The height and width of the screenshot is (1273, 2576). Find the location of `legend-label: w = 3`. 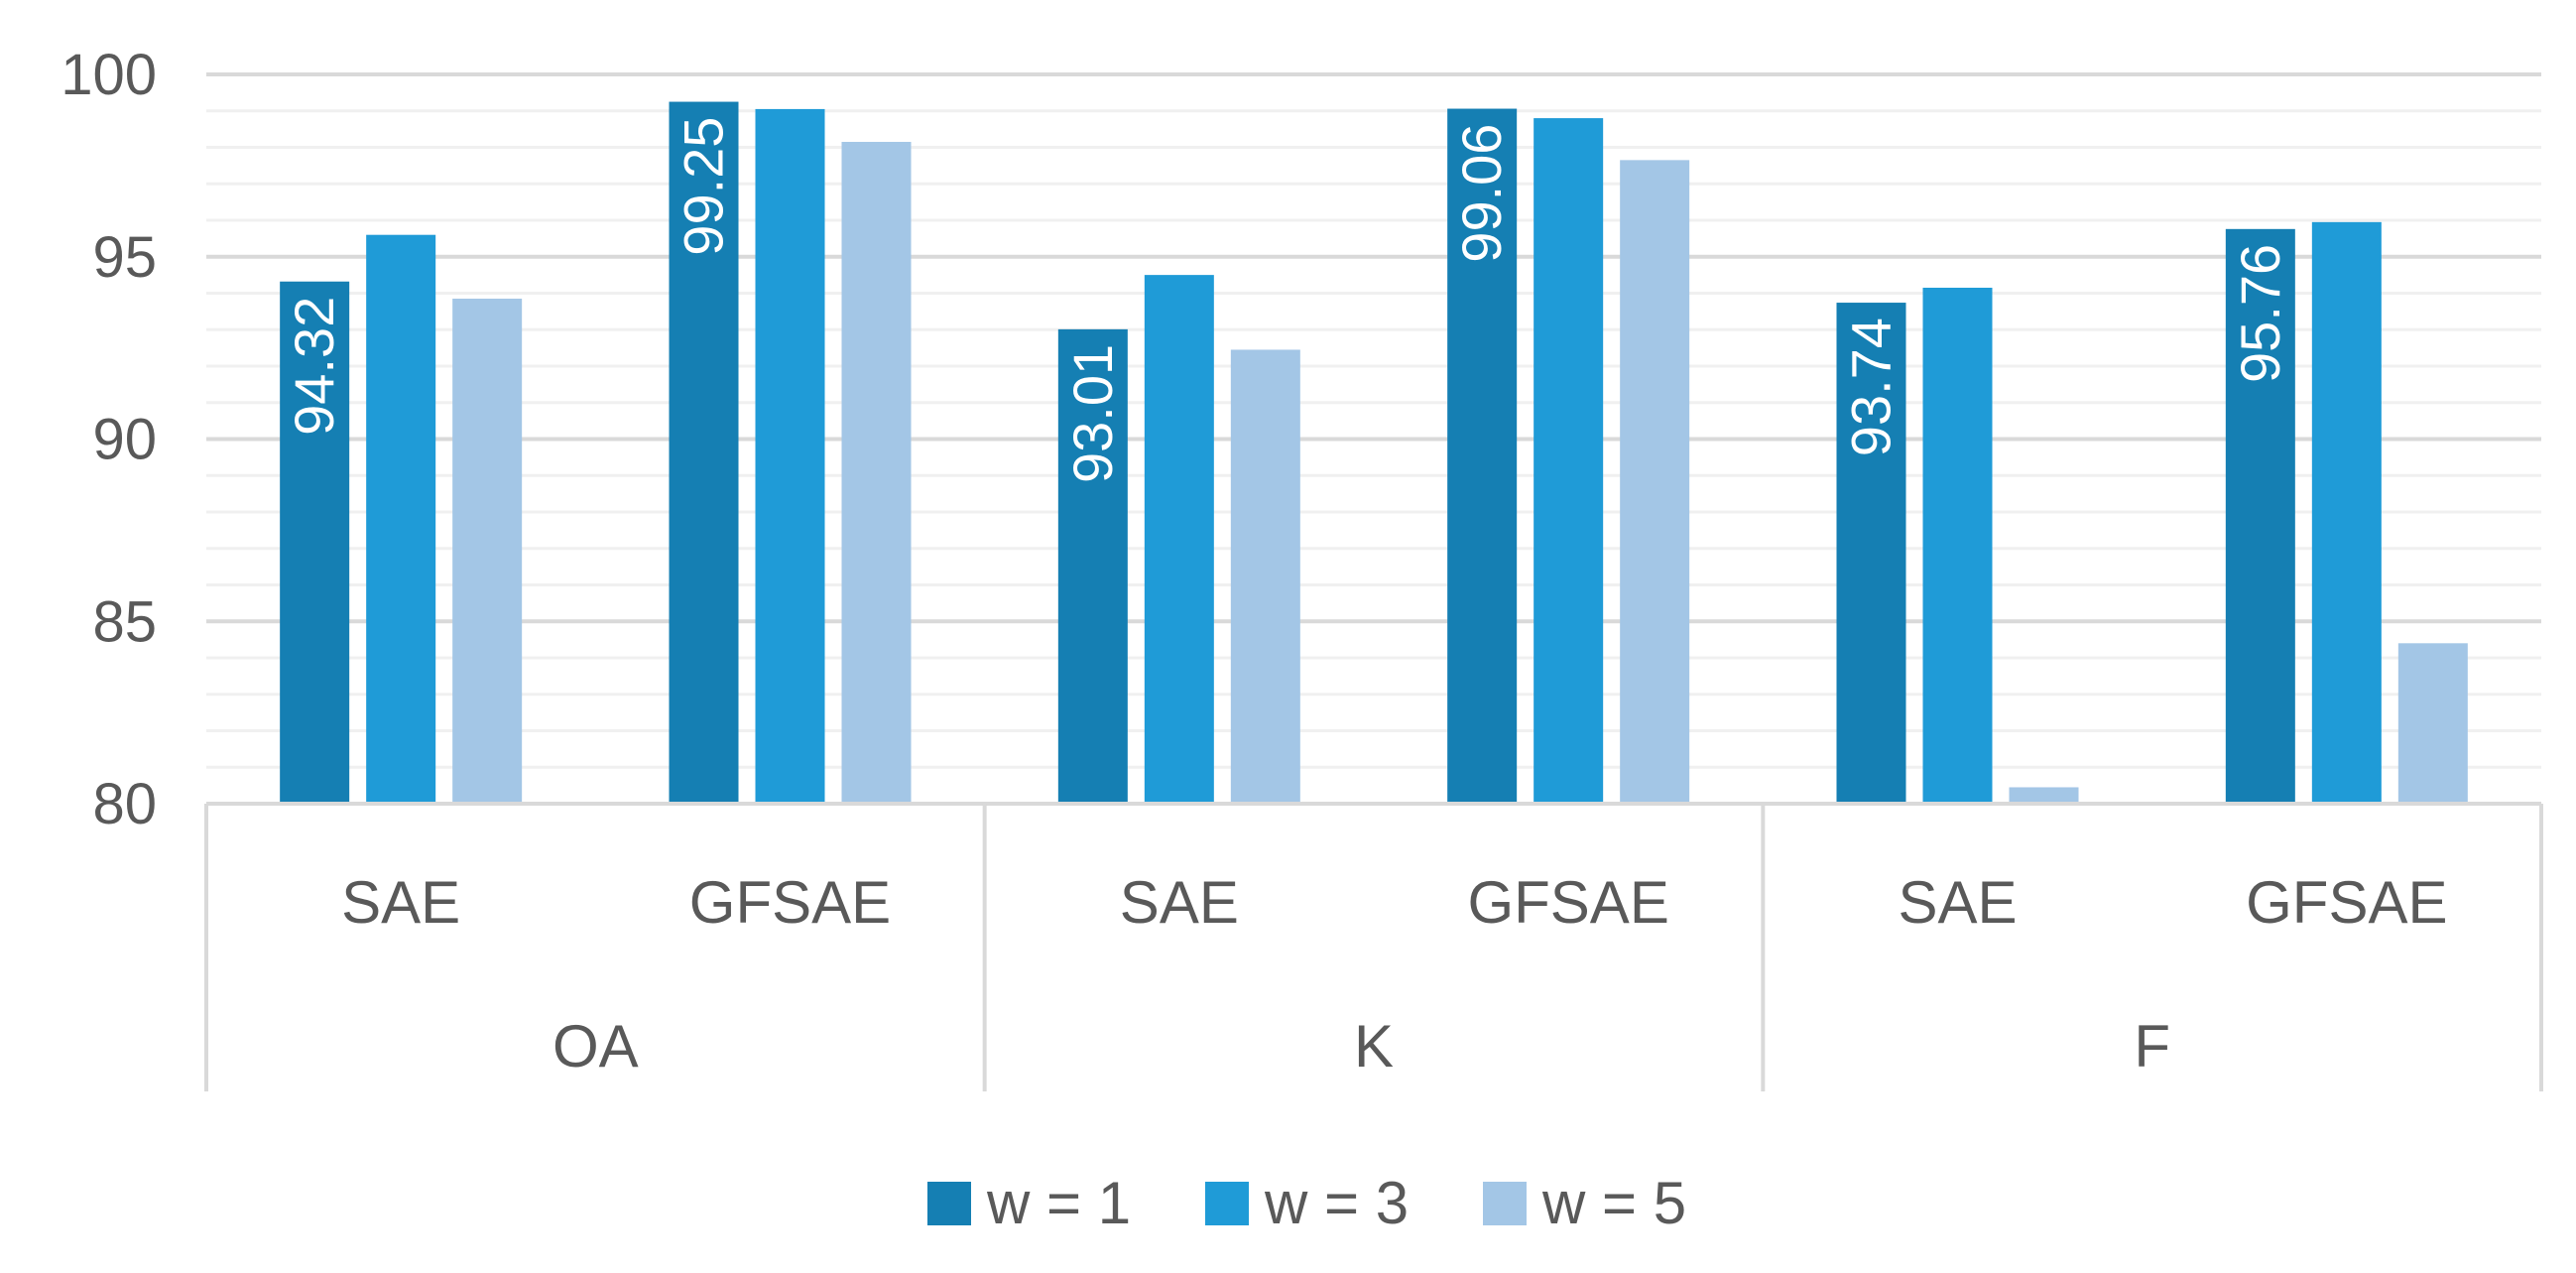

legend-label: w = 3 is located at coordinates (1336, 1203).